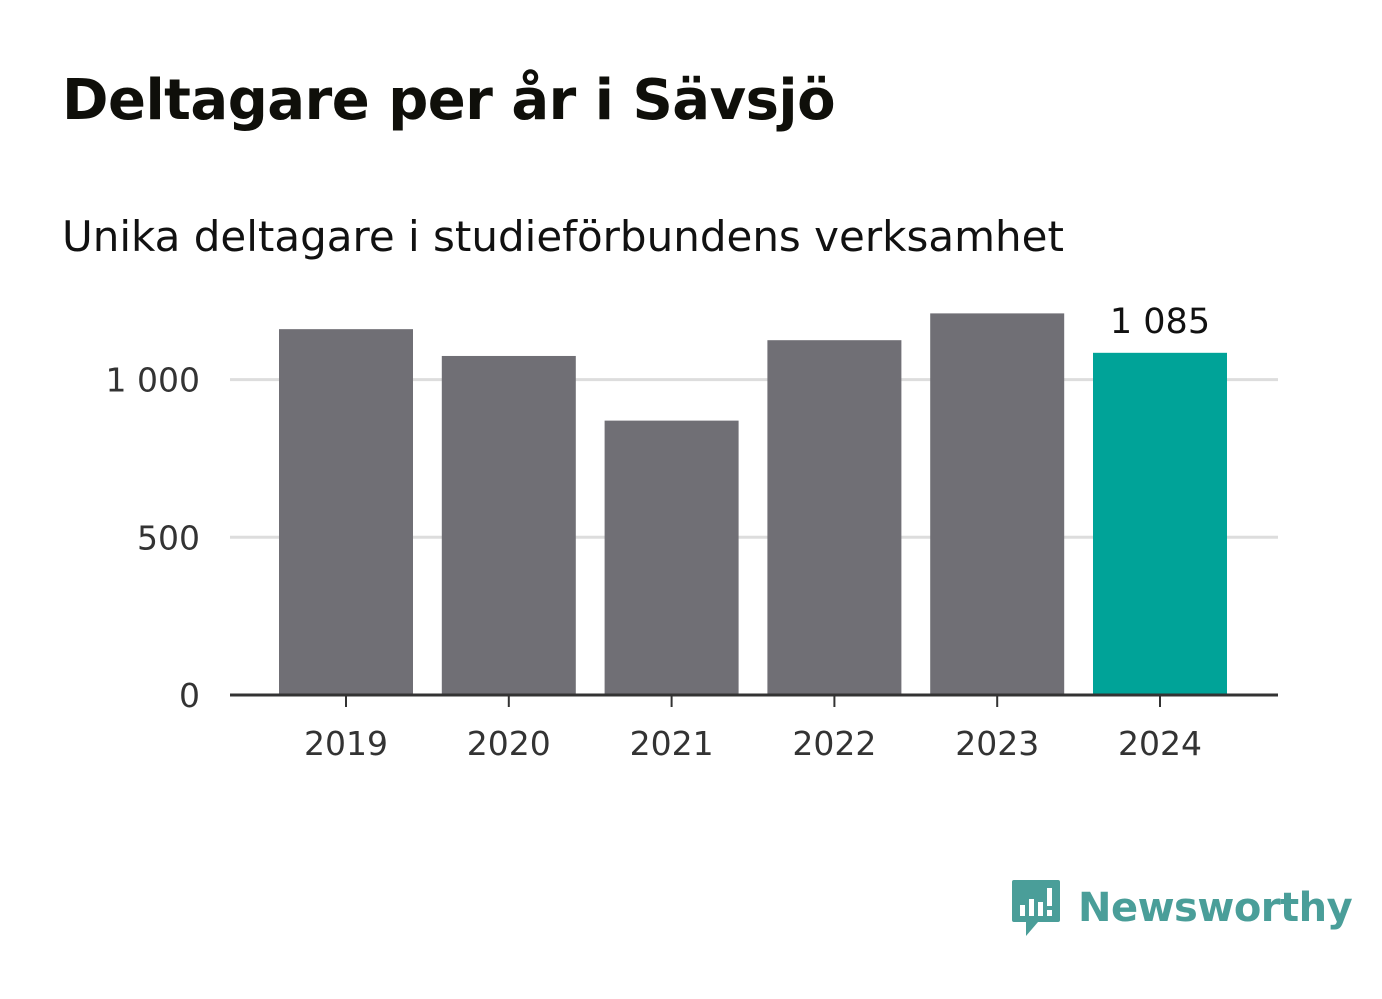  I want to click on bar-2022, so click(834, 517).